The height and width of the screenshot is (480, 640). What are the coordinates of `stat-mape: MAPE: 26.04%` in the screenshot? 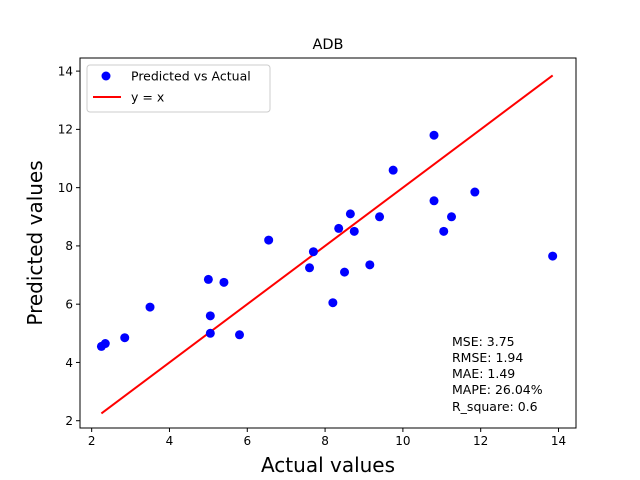 It's located at (497, 389).